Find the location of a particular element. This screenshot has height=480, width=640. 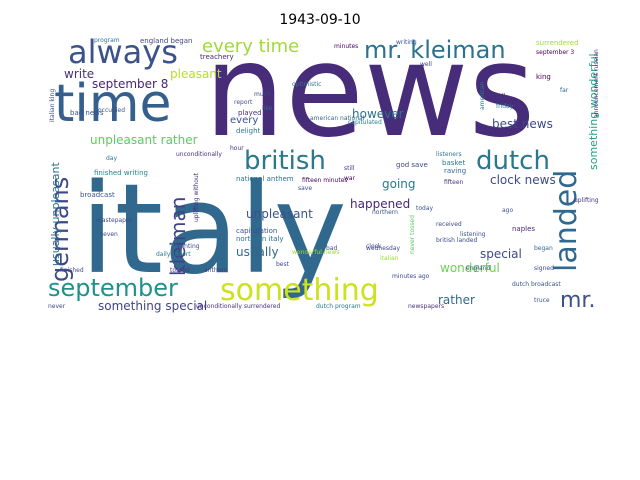

cloud-word: wonderful is located at coordinates (470, 268).